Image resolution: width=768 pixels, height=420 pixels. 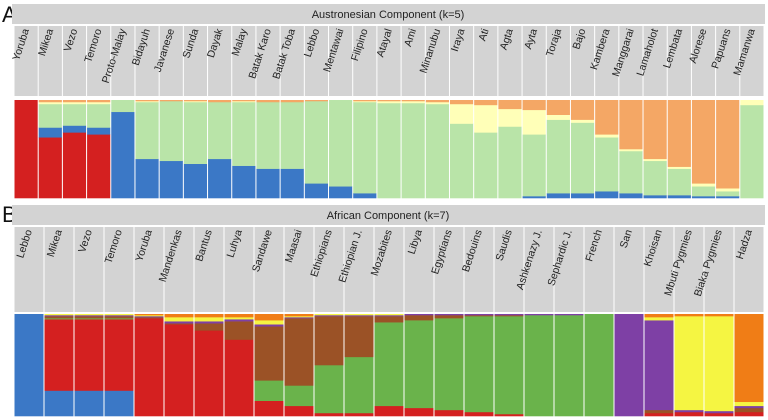 I want to click on population-filipino: Filipino, so click(x=363, y=112).